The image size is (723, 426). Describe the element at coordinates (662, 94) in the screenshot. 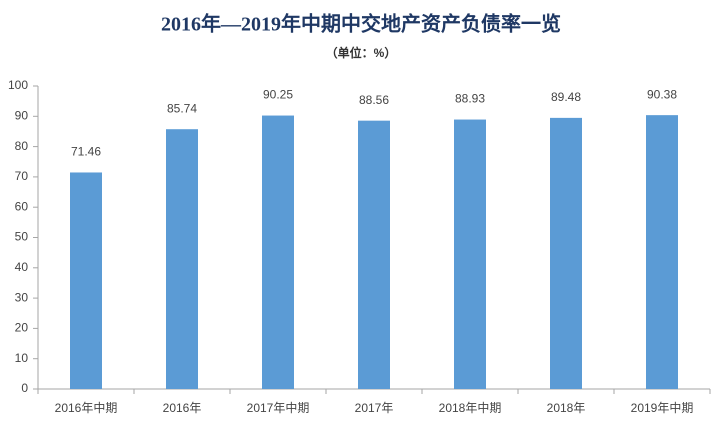

I see `data-label: 90.38` at that location.